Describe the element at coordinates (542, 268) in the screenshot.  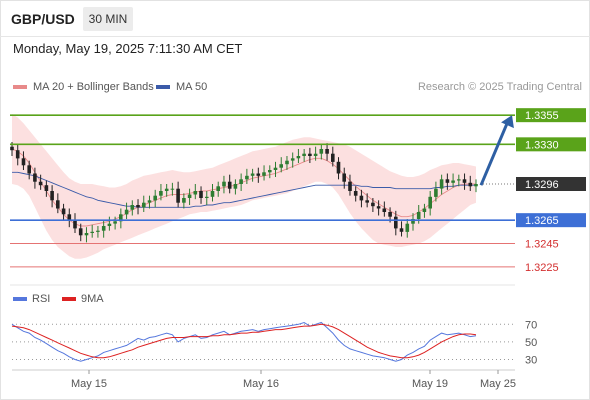
I see `level-label: 1.3225` at that location.